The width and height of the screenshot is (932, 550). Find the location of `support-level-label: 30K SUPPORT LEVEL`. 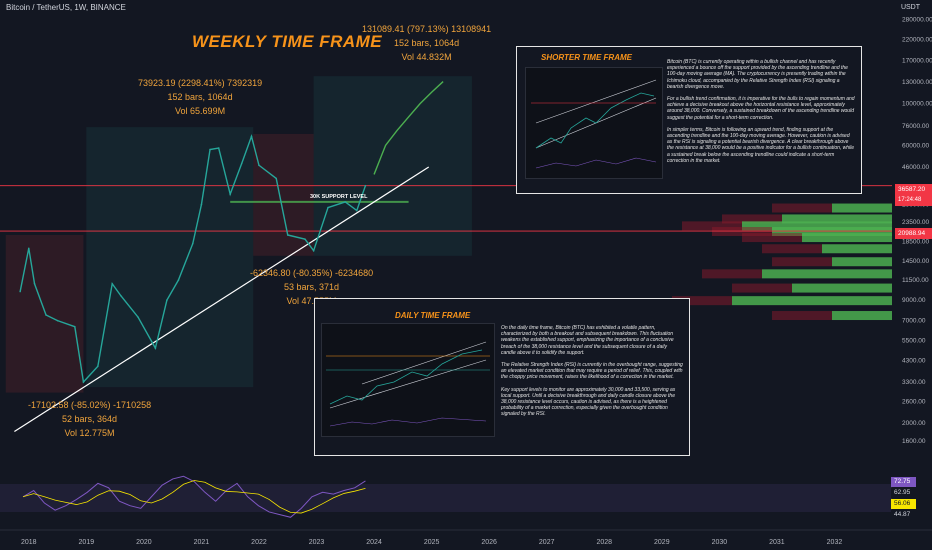

support-level-label: 30K SUPPORT LEVEL is located at coordinates (339, 197).